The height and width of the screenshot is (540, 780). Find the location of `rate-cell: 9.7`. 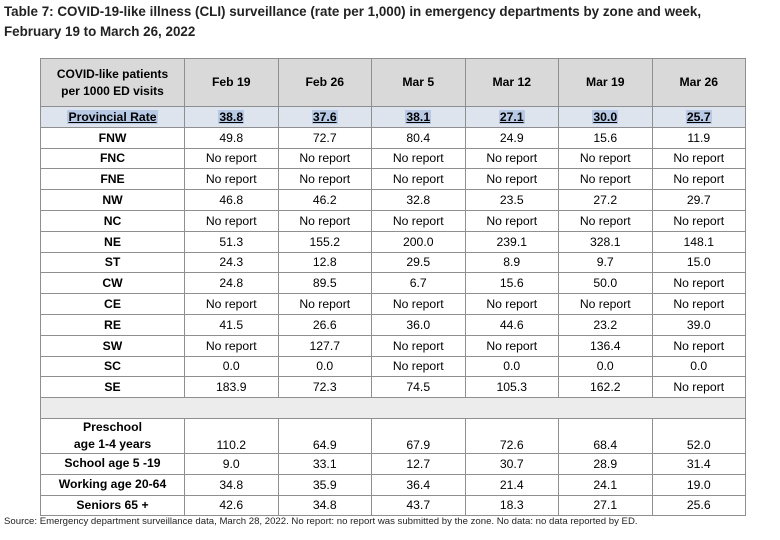

rate-cell: 9.7 is located at coordinates (605, 262).